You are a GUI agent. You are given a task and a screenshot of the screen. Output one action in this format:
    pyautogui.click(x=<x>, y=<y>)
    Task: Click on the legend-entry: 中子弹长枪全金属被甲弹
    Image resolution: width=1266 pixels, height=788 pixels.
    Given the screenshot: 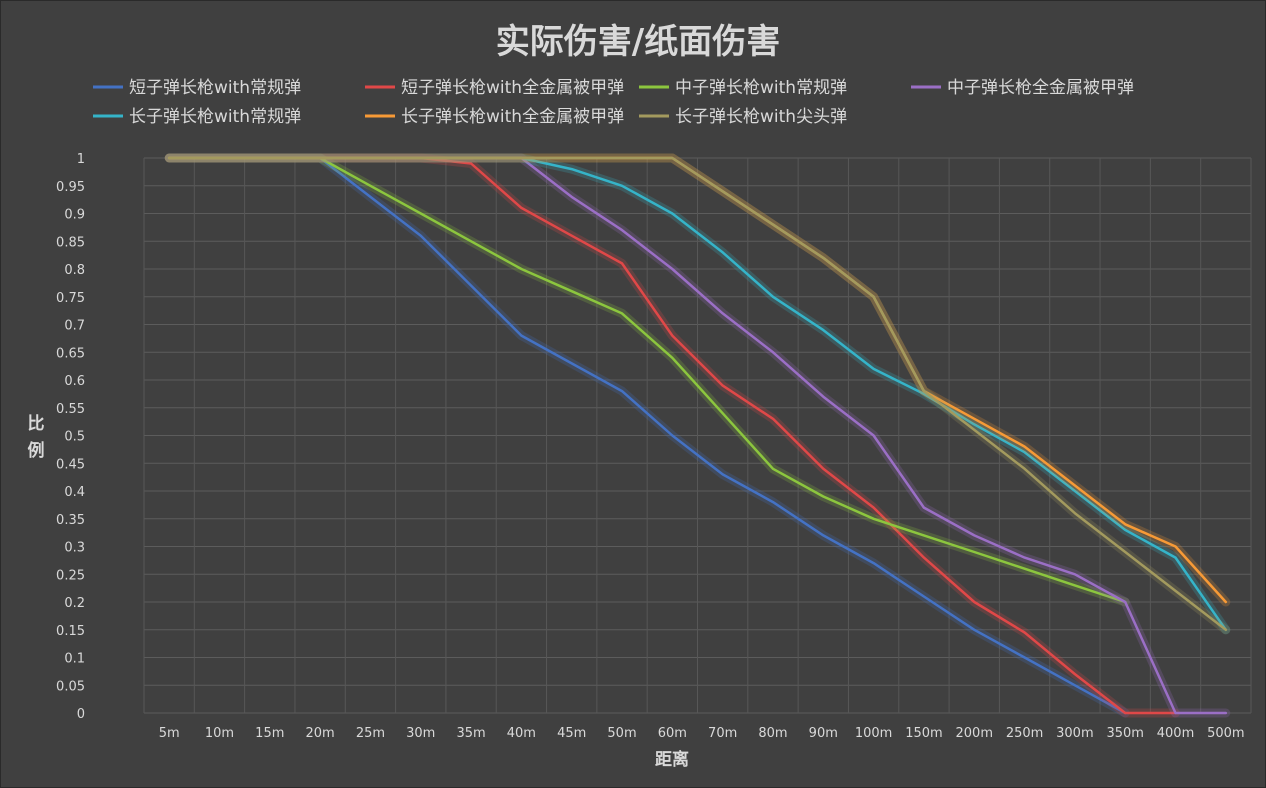 What is the action you would take?
    pyautogui.click(x=1040, y=88)
    